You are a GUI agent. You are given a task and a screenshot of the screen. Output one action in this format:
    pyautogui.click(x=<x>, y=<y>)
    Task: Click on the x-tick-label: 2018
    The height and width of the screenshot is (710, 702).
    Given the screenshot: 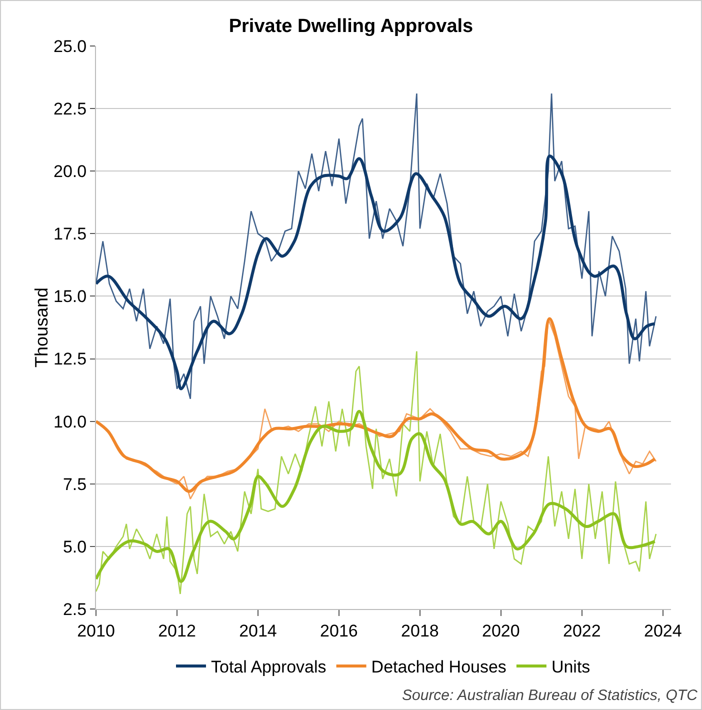 What is the action you would take?
    pyautogui.click(x=420, y=630)
    